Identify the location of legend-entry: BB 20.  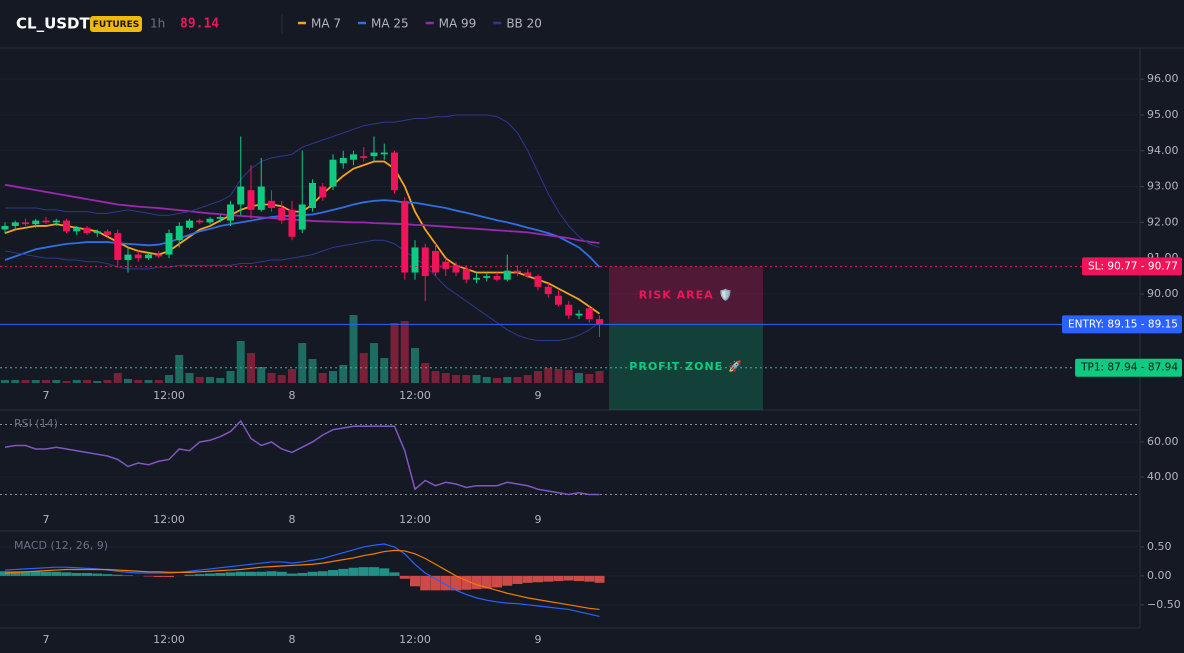
(524, 24).